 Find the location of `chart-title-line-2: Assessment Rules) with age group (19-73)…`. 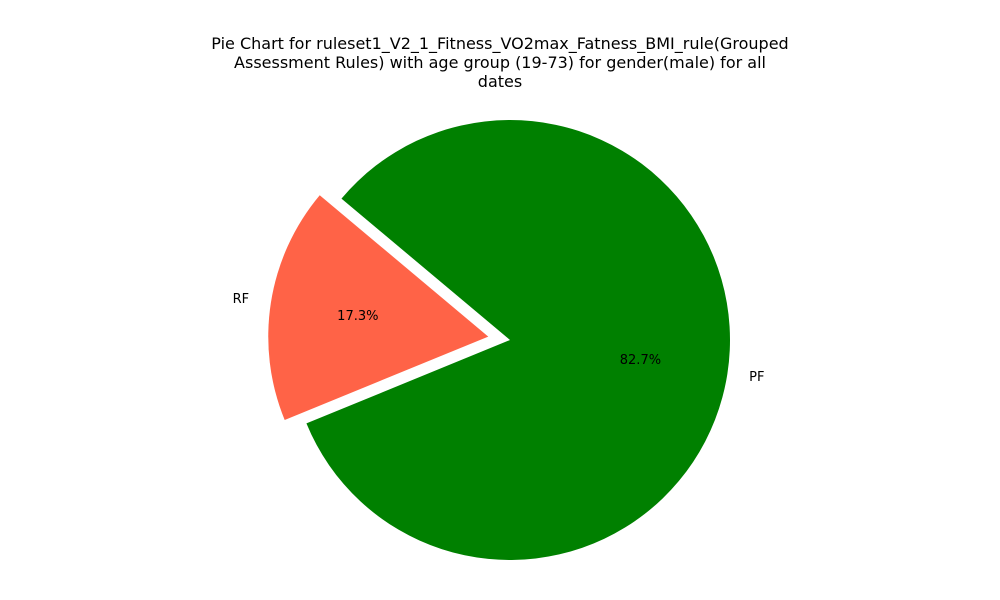

chart-title-line-2: Assessment Rules) with age group (19-73)… is located at coordinates (500, 62).